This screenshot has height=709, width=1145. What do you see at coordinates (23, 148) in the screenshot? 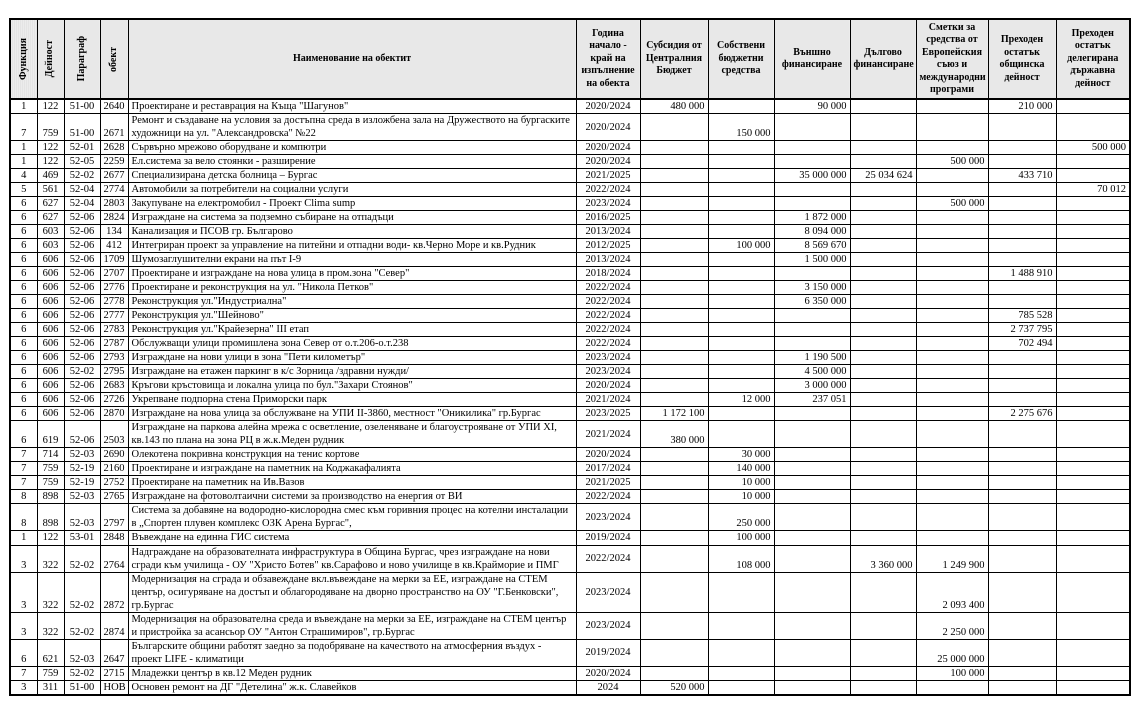
I see `cell-function: 1` at bounding box center [23, 148].